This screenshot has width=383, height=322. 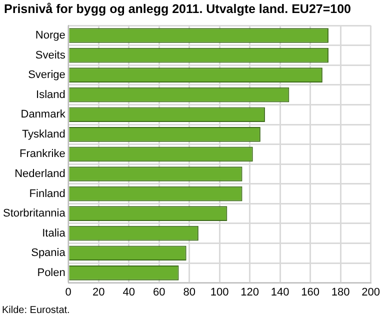 What do you see at coordinates (36, 310) in the screenshot?
I see `text: Kilde: Eurostat.` at bounding box center [36, 310].